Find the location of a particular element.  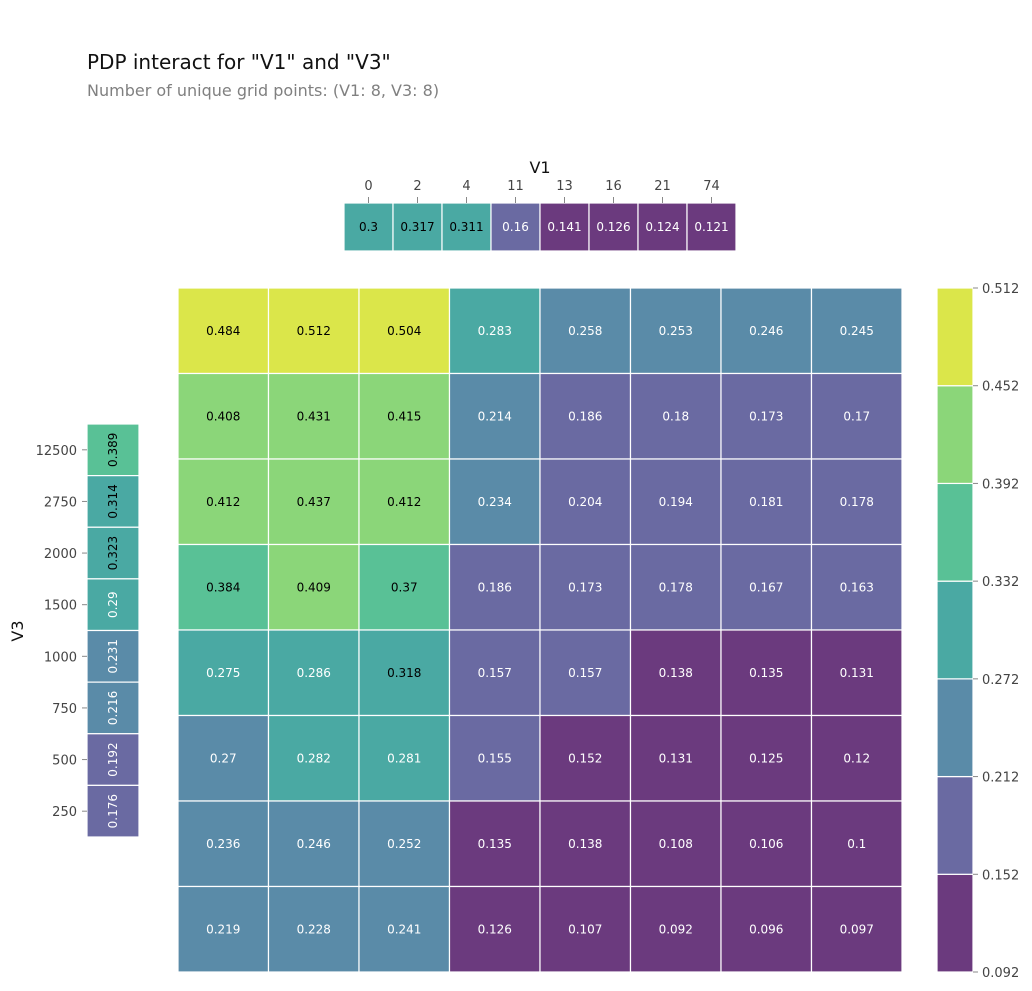

v1-marginal-cell-label: 0.16 is located at coordinates (515, 227).